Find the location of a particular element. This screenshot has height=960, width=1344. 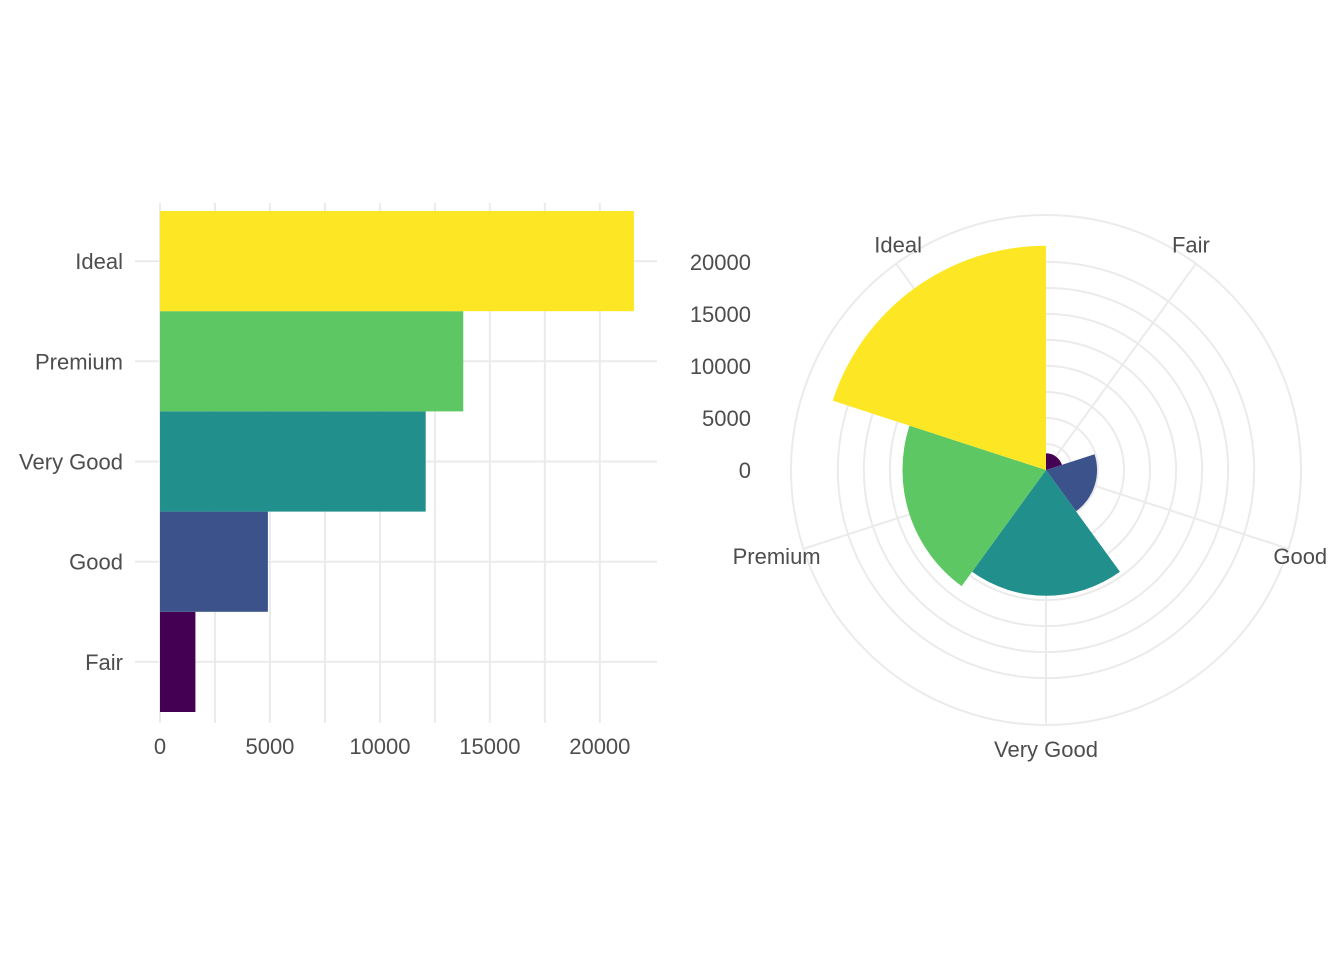

bar-very-good is located at coordinates (293, 461).